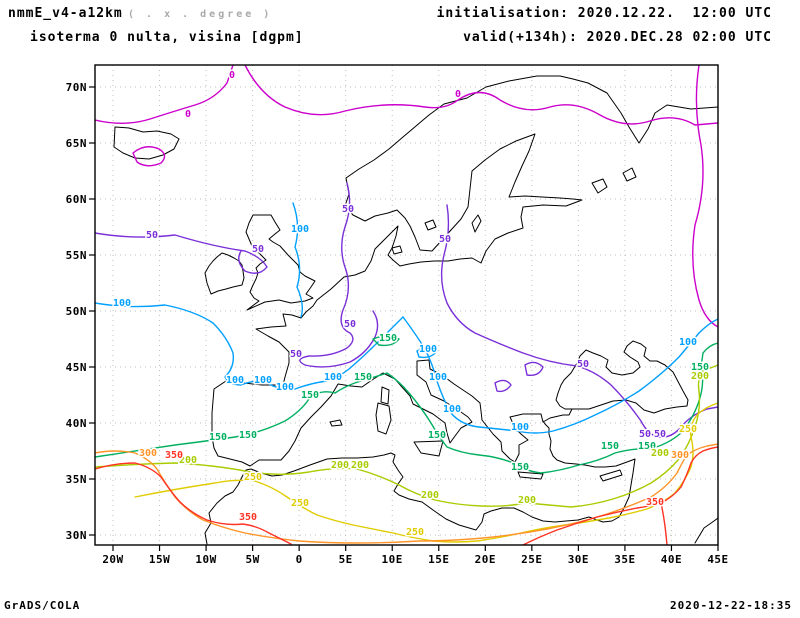  What do you see at coordinates (717, 559) in the screenshot?
I see `lon-tick-label: 45E` at bounding box center [717, 559].